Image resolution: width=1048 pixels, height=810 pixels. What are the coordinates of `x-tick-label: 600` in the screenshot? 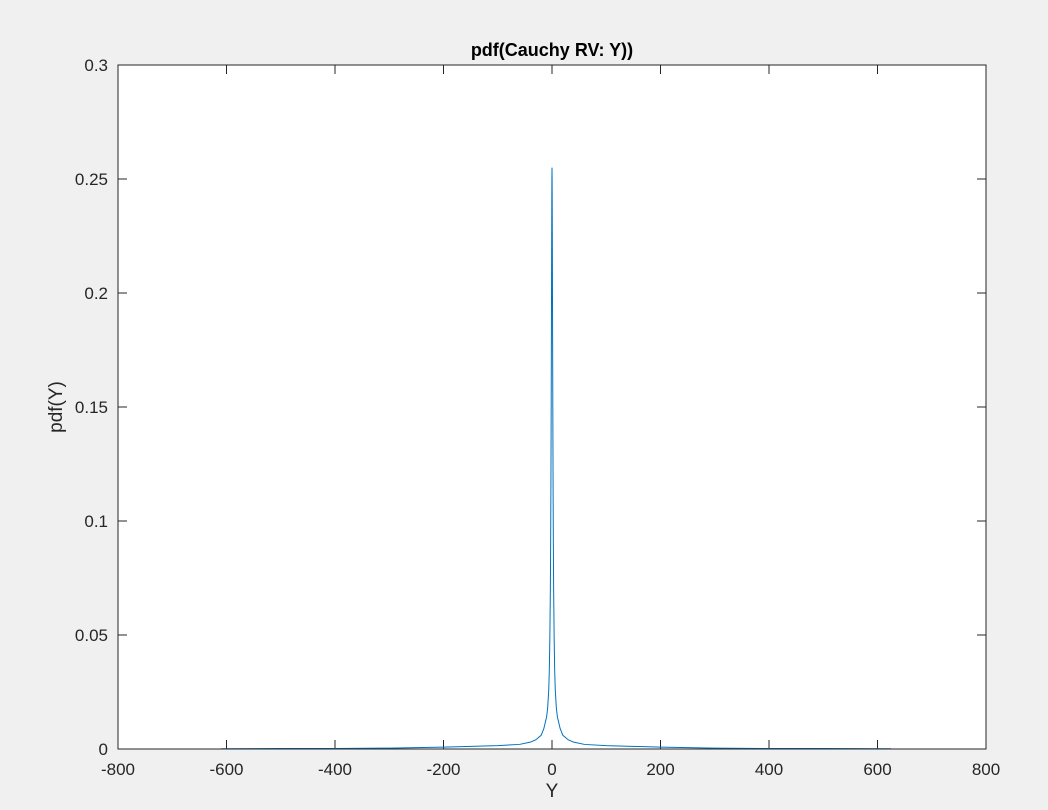 It's located at (877, 769).